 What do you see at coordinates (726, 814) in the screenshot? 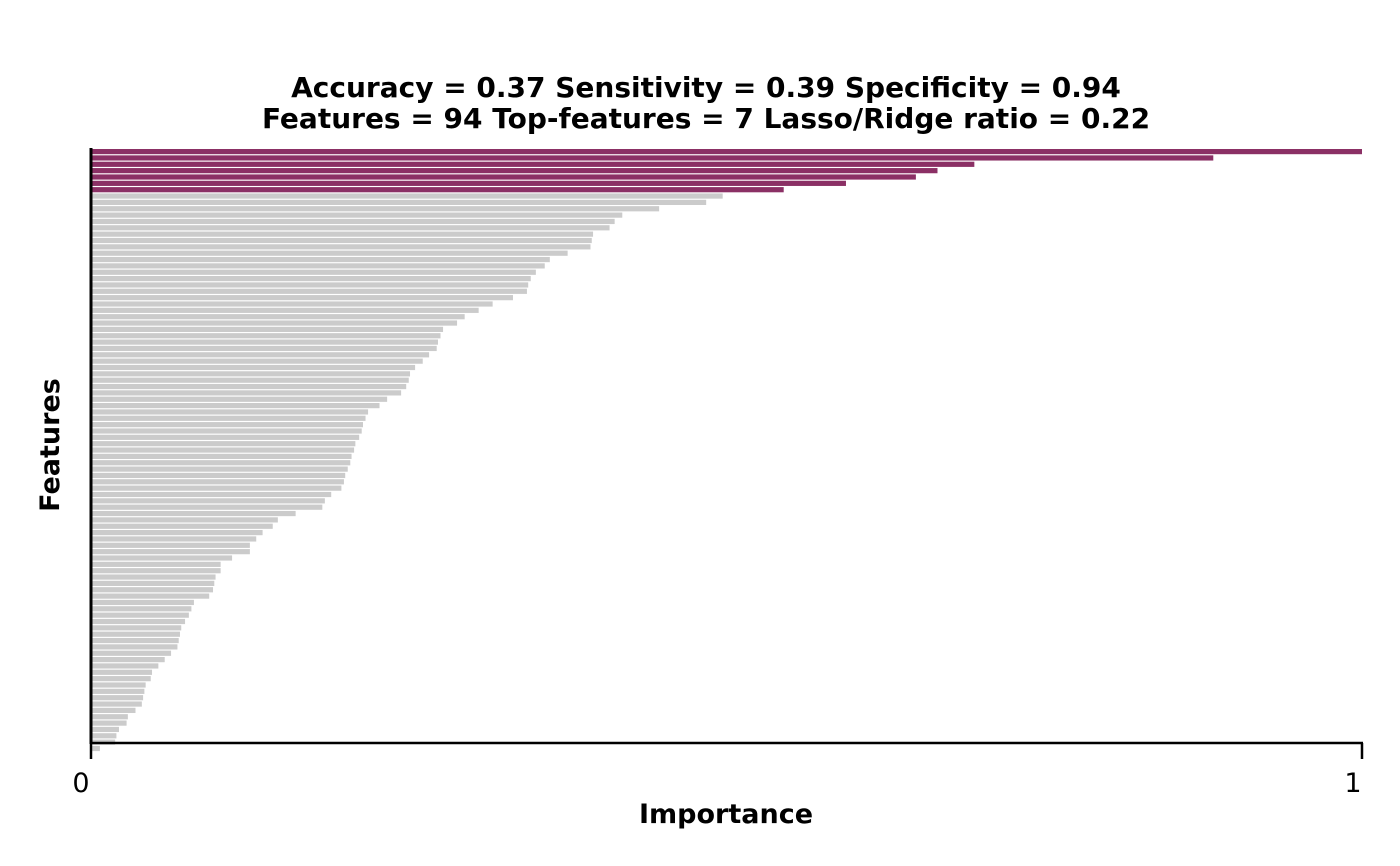
I see `x-axis-label: Importance` at bounding box center [726, 814].